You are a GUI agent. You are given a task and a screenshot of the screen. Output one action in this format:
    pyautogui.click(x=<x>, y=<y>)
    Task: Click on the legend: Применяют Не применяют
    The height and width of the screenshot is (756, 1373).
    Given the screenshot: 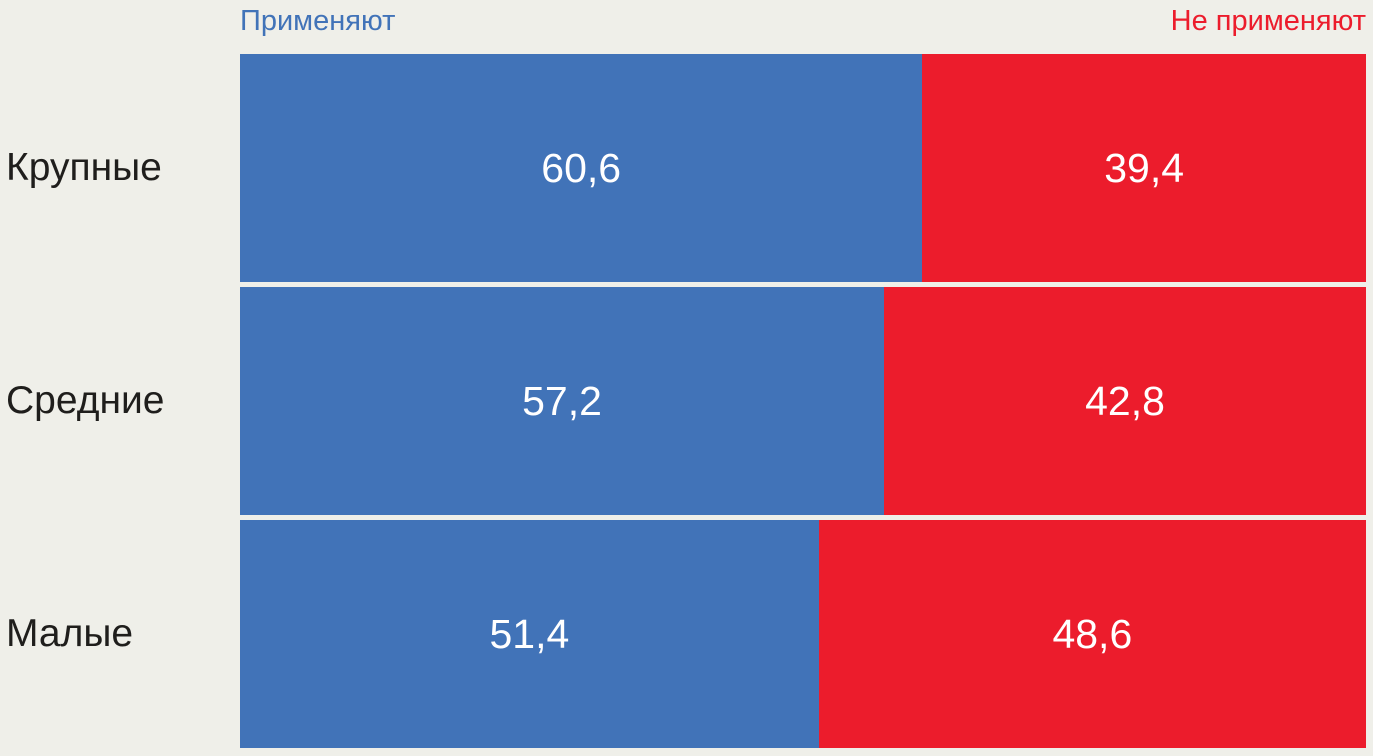 What is the action you would take?
    pyautogui.click(x=803, y=27)
    